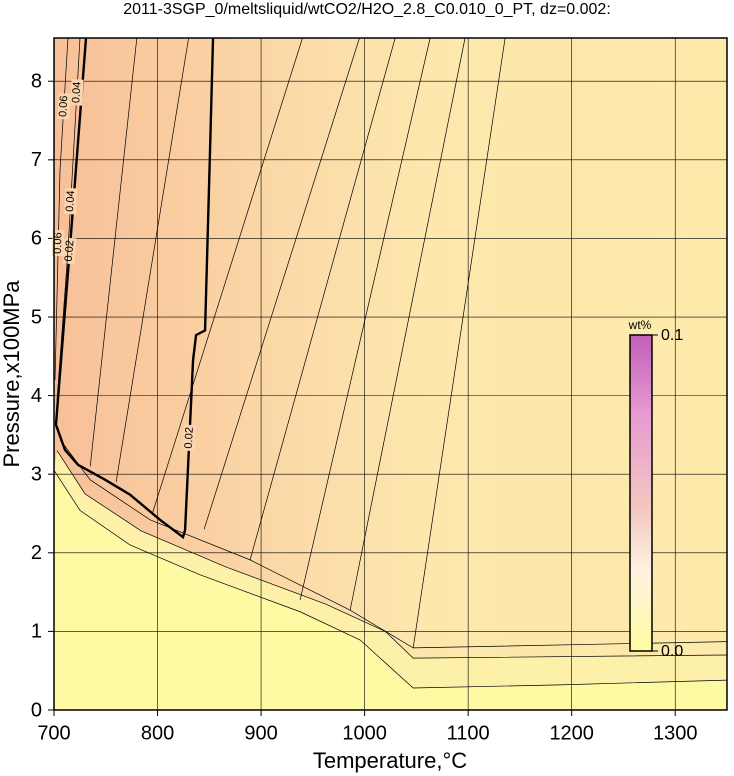 The image size is (734, 776). What do you see at coordinates (12, 374) in the screenshot?
I see `y-axis-label: Pressure,x100MPa` at bounding box center [12, 374].